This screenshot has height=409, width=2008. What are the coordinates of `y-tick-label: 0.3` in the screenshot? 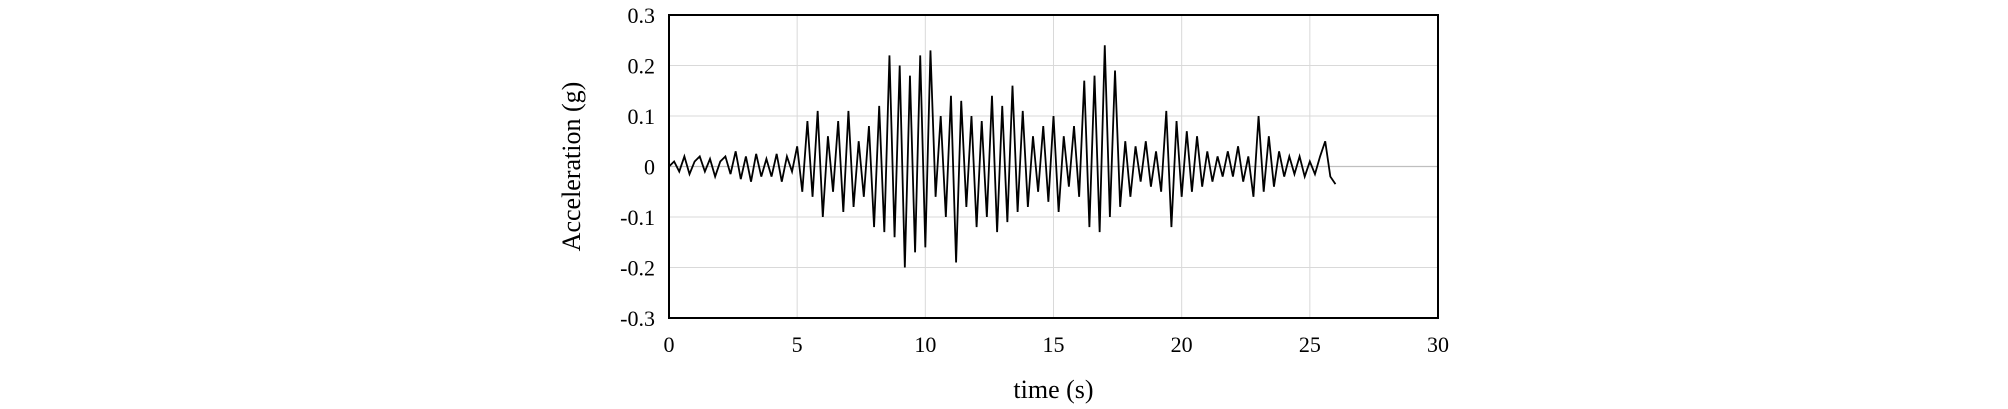 It's located at (642, 15).